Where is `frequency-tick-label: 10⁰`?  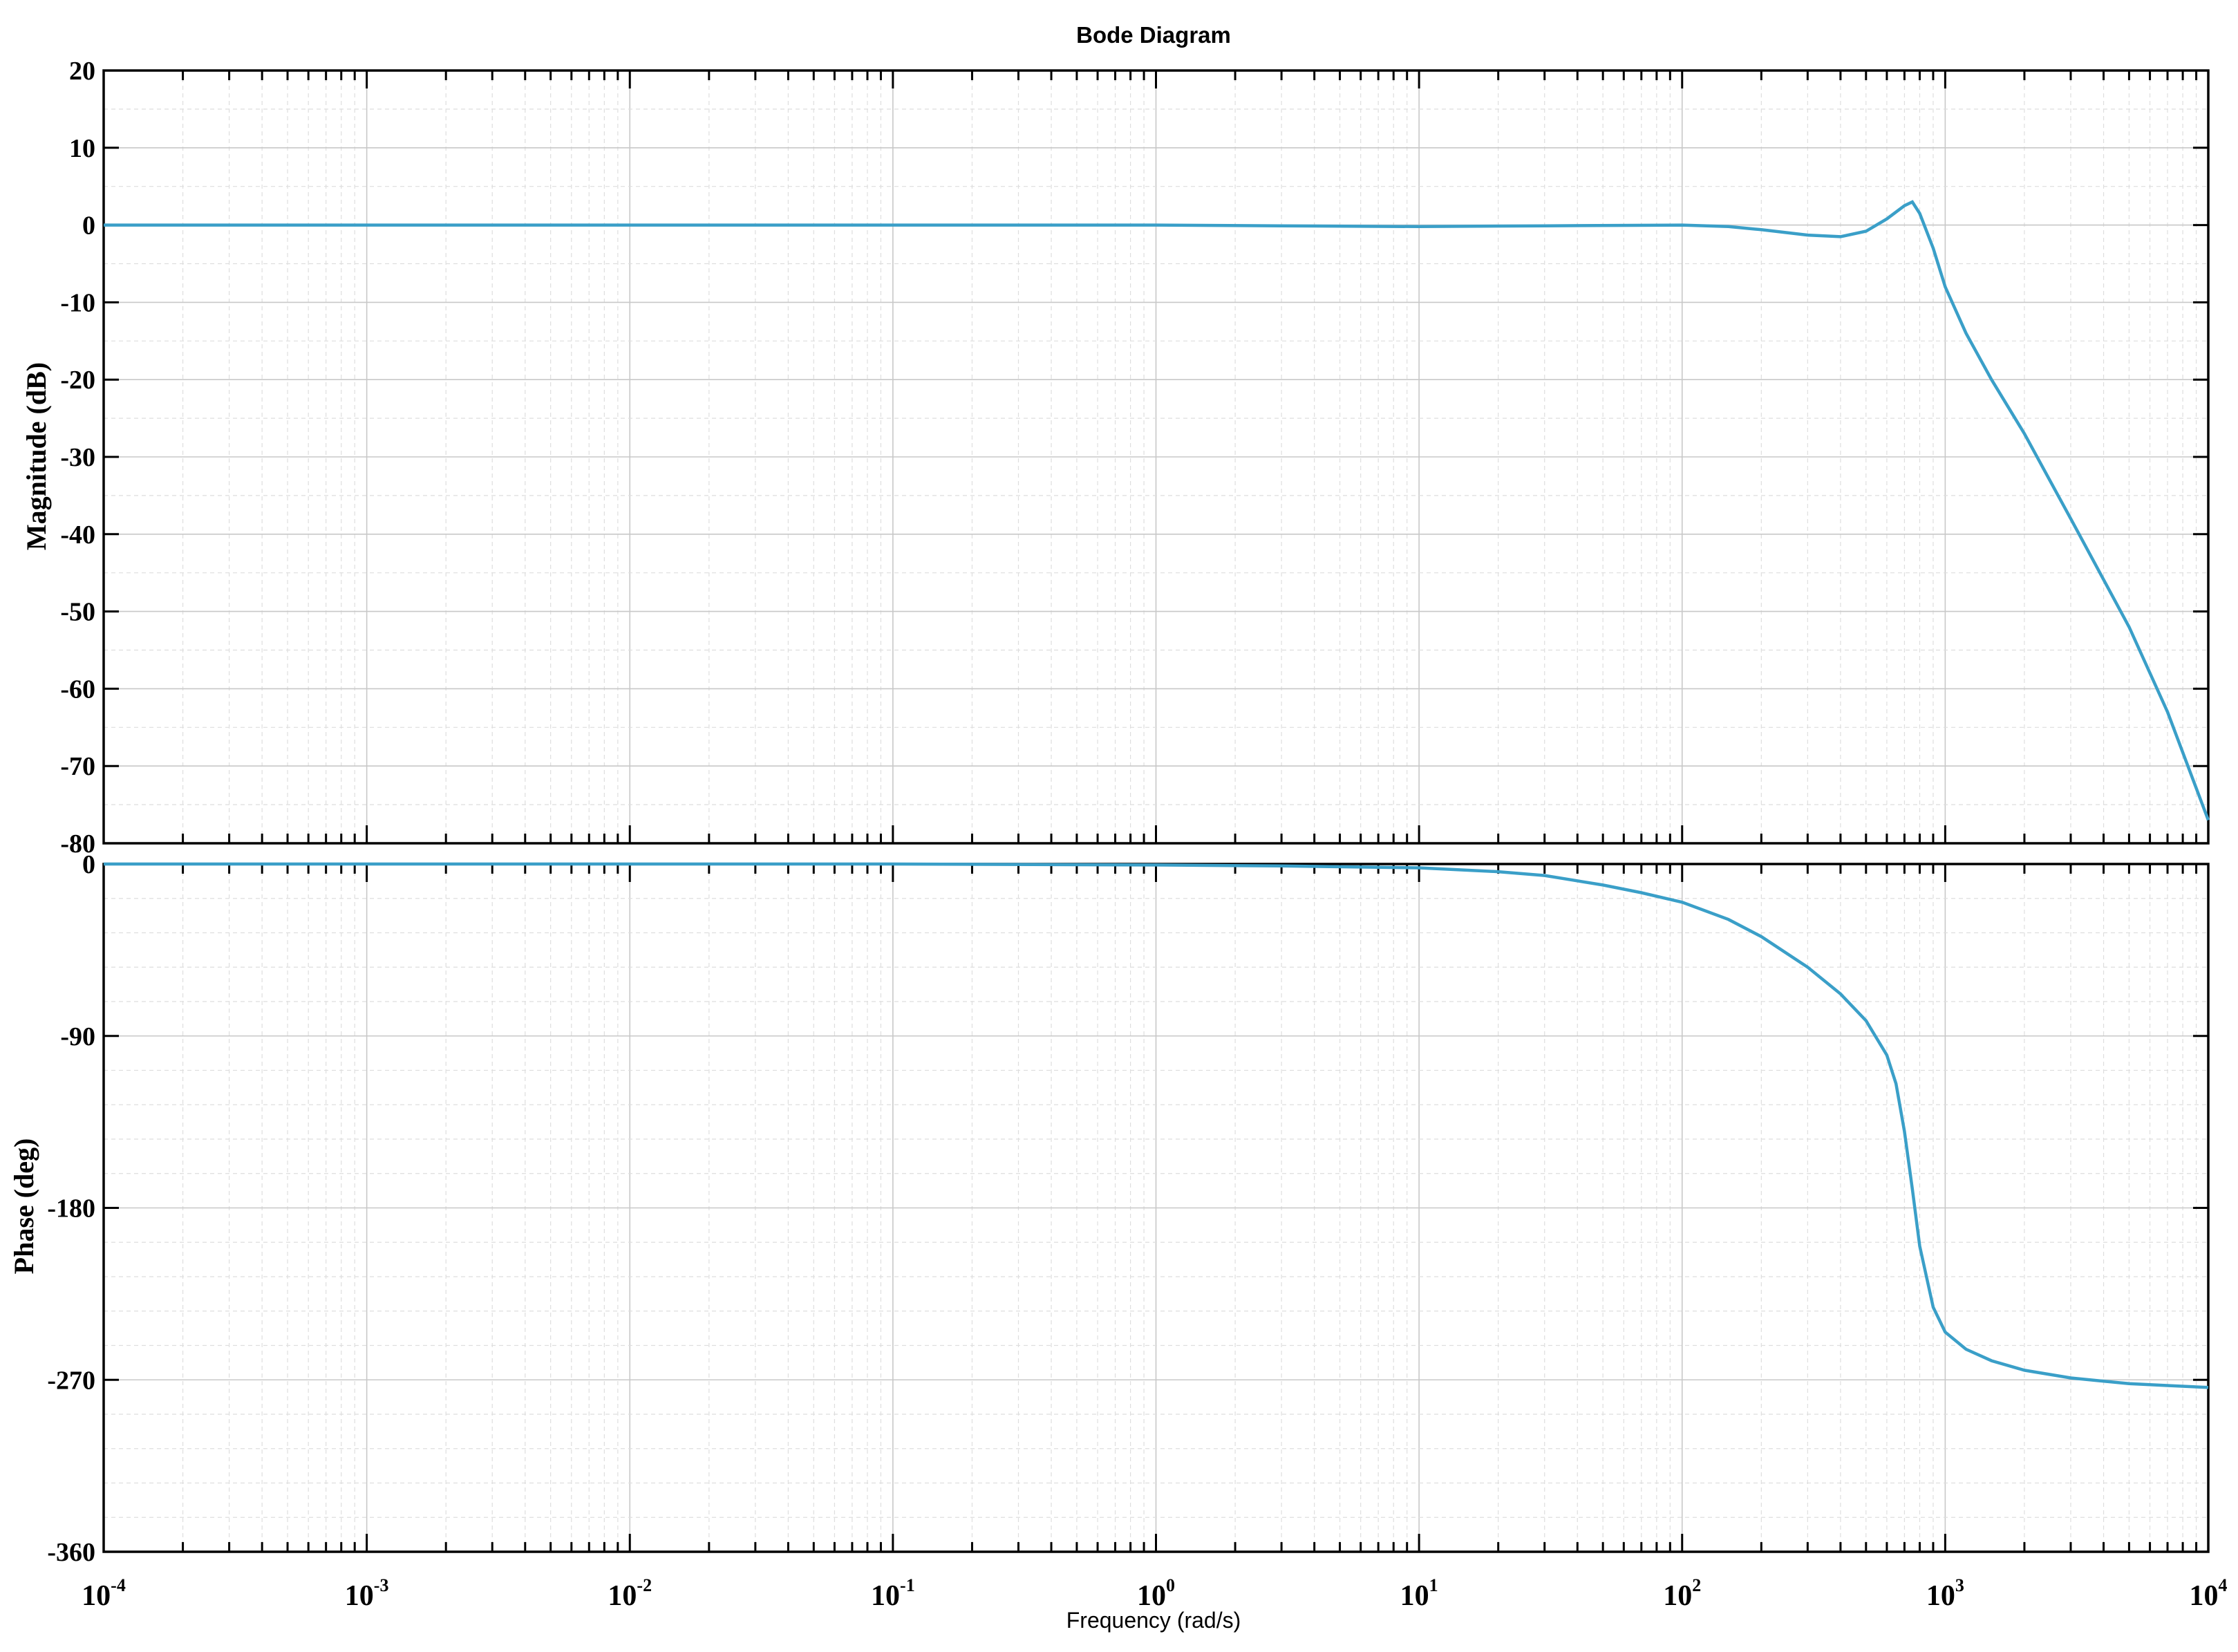
frequency-tick-label: 10⁰ is located at coordinates (1156, 1594).